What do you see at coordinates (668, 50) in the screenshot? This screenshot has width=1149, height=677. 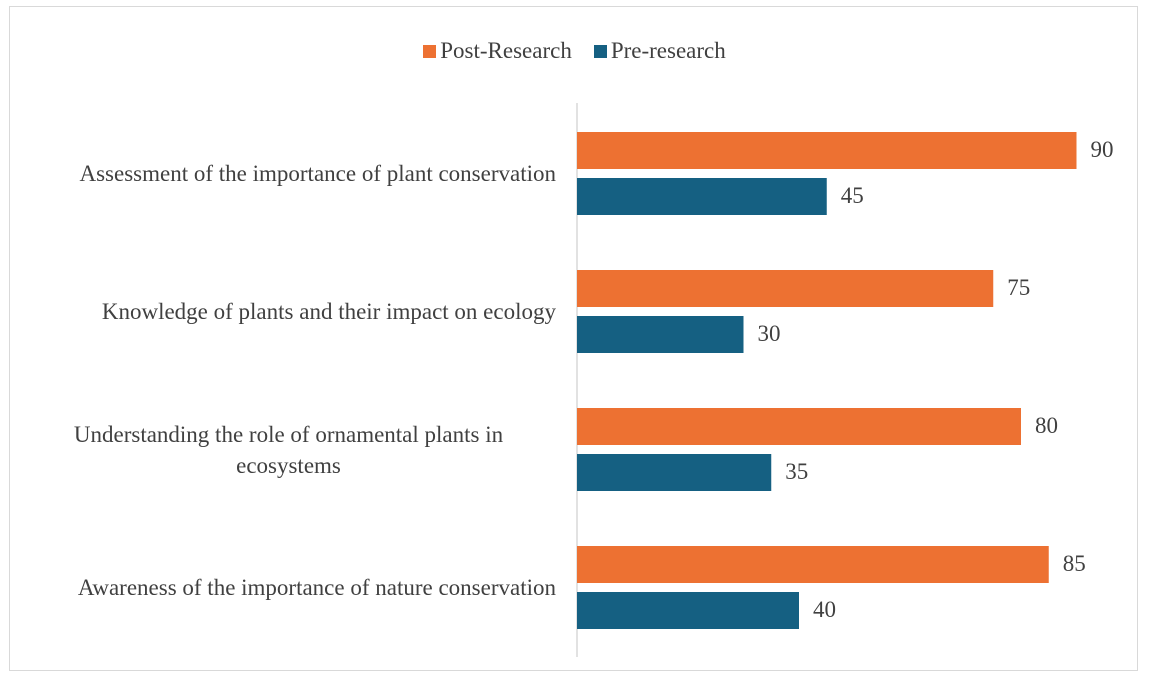 I see `legend-label: Pre-research` at bounding box center [668, 50].